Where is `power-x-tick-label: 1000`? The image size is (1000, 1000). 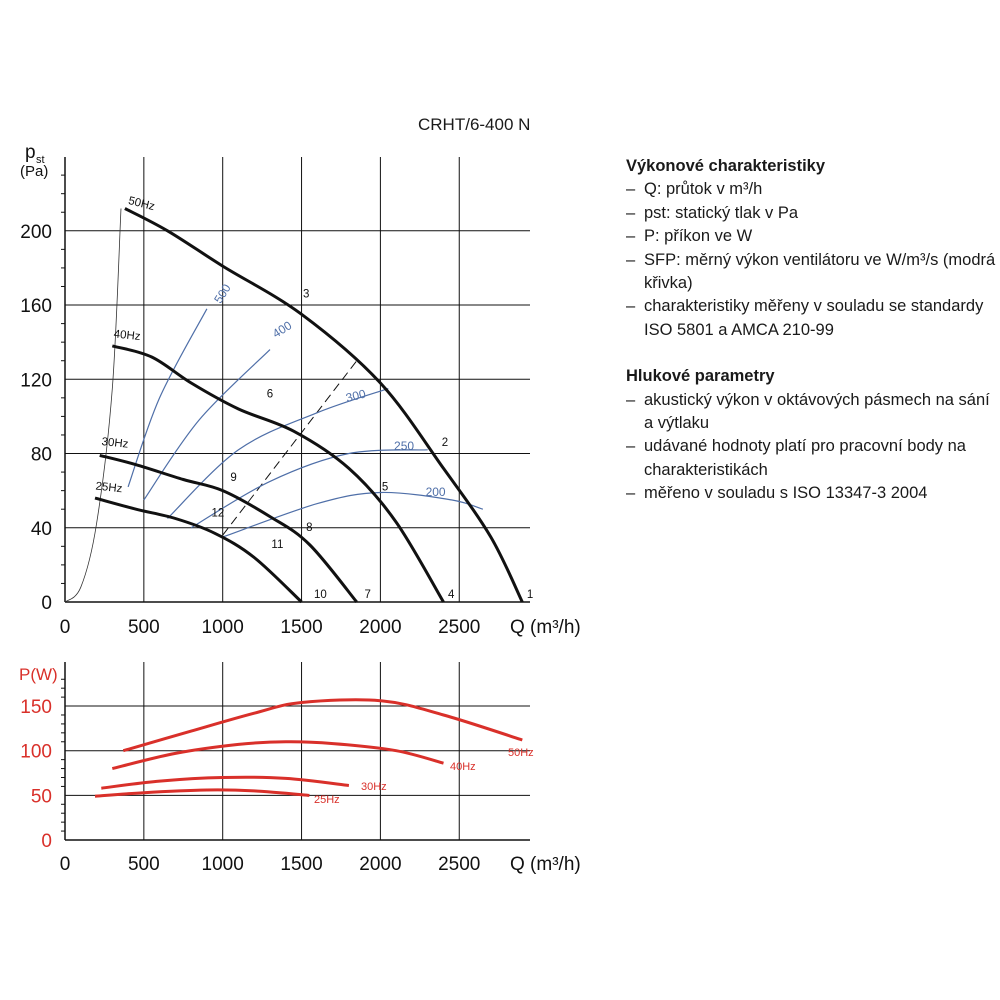
power-x-tick-label: 1000 is located at coordinates (223, 864).